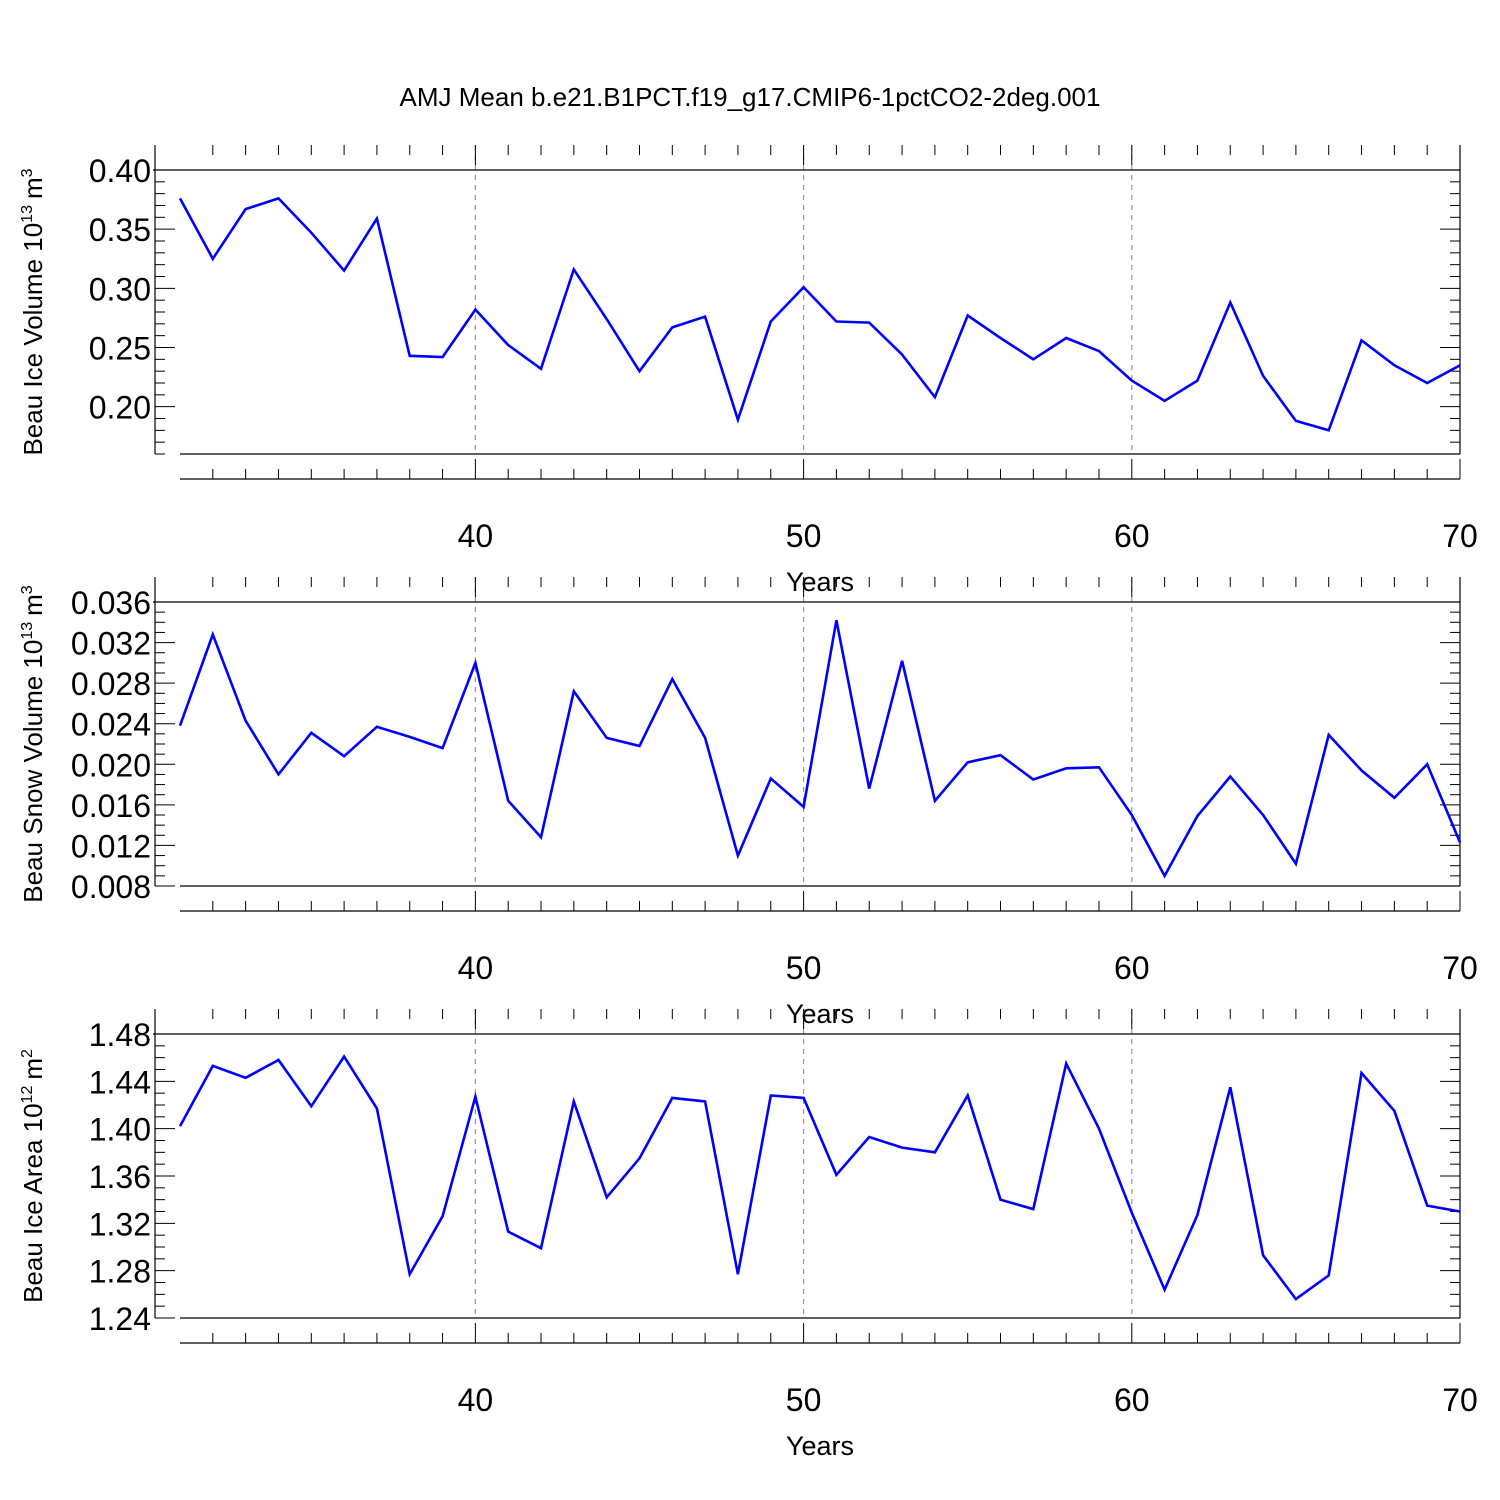  What do you see at coordinates (120, 1177) in the screenshot?
I see `y-tick-label: 1.36` at bounding box center [120, 1177].